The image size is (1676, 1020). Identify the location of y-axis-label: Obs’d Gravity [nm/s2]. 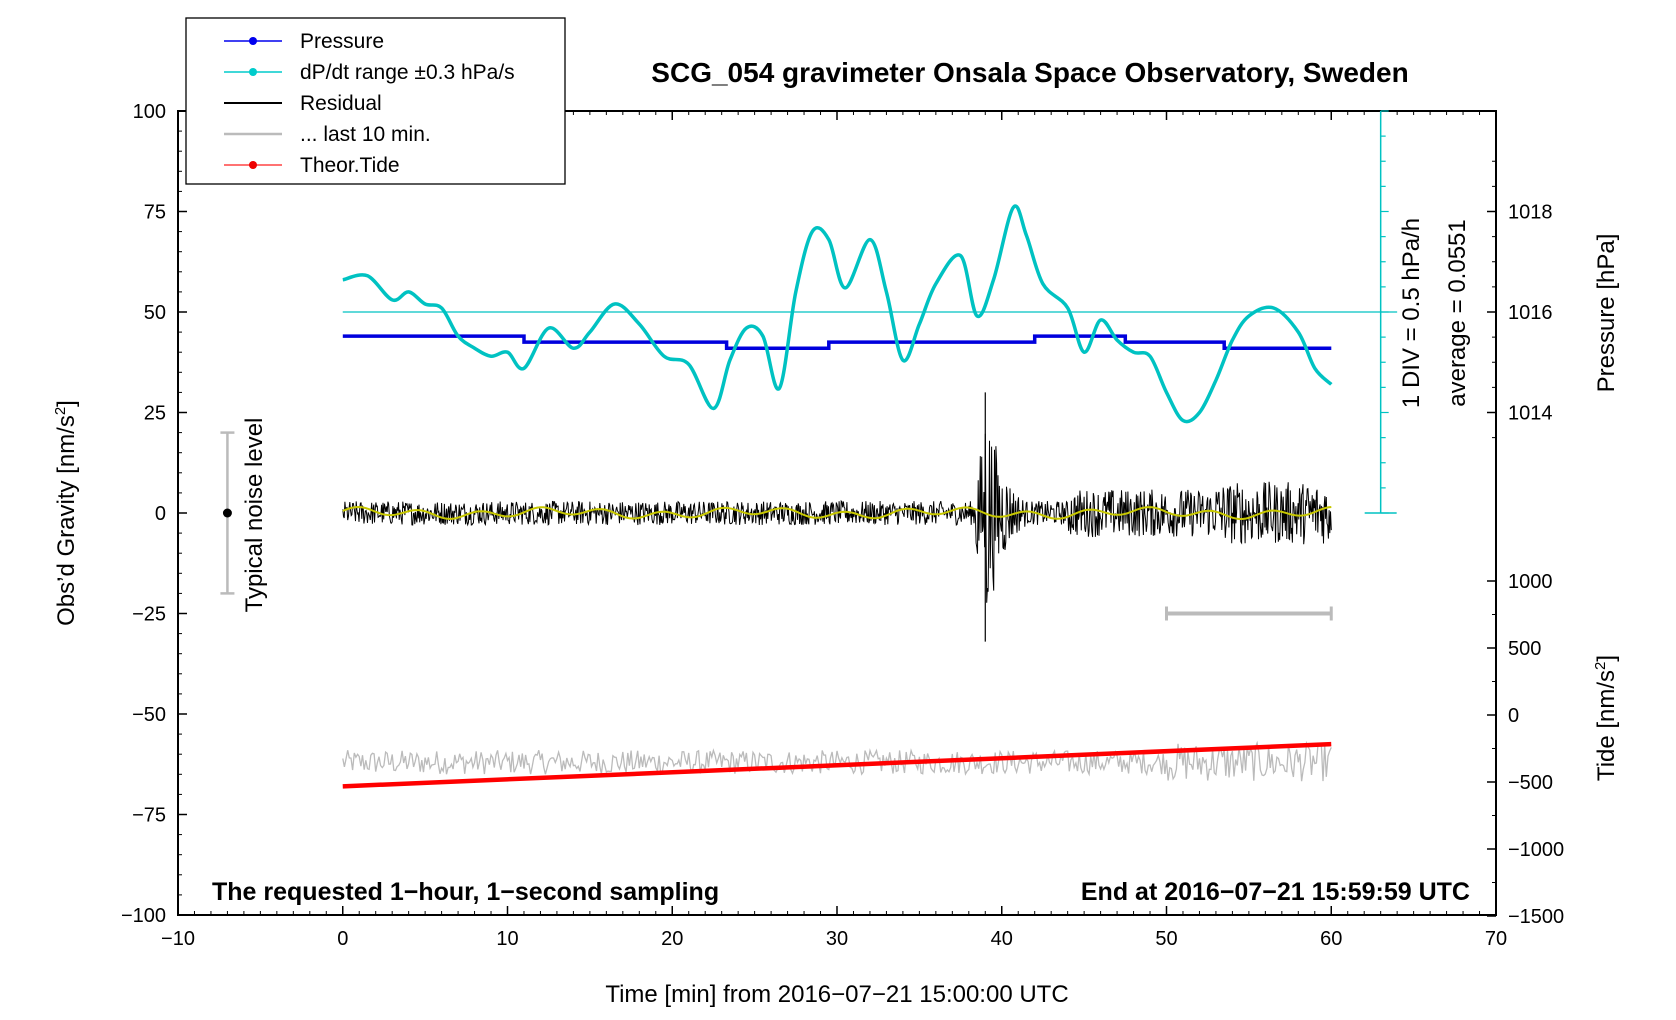
(66, 513).